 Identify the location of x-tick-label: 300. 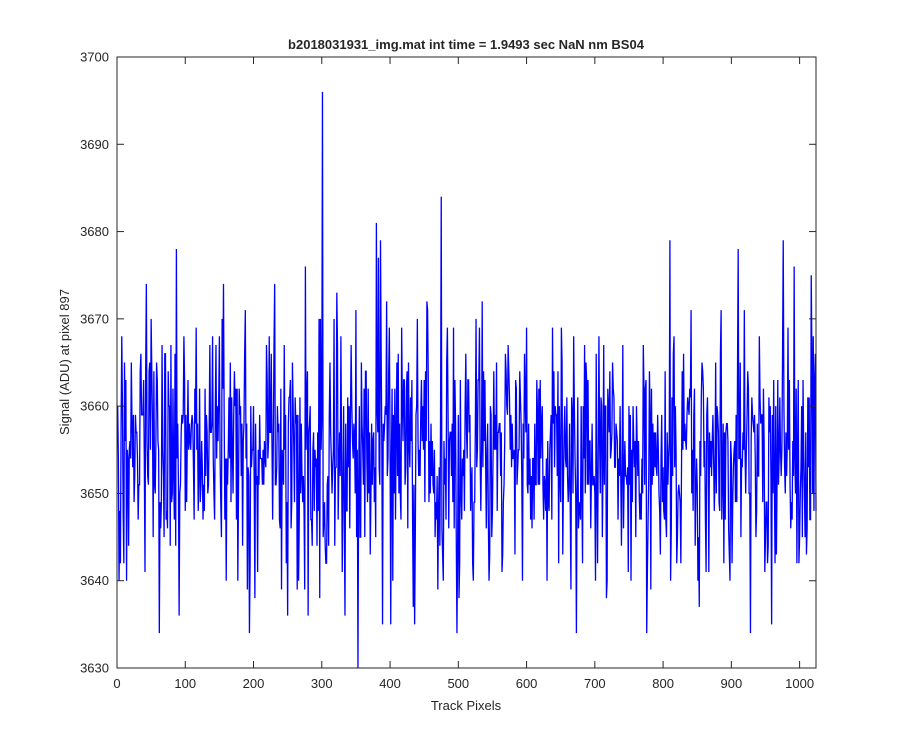
(322, 683).